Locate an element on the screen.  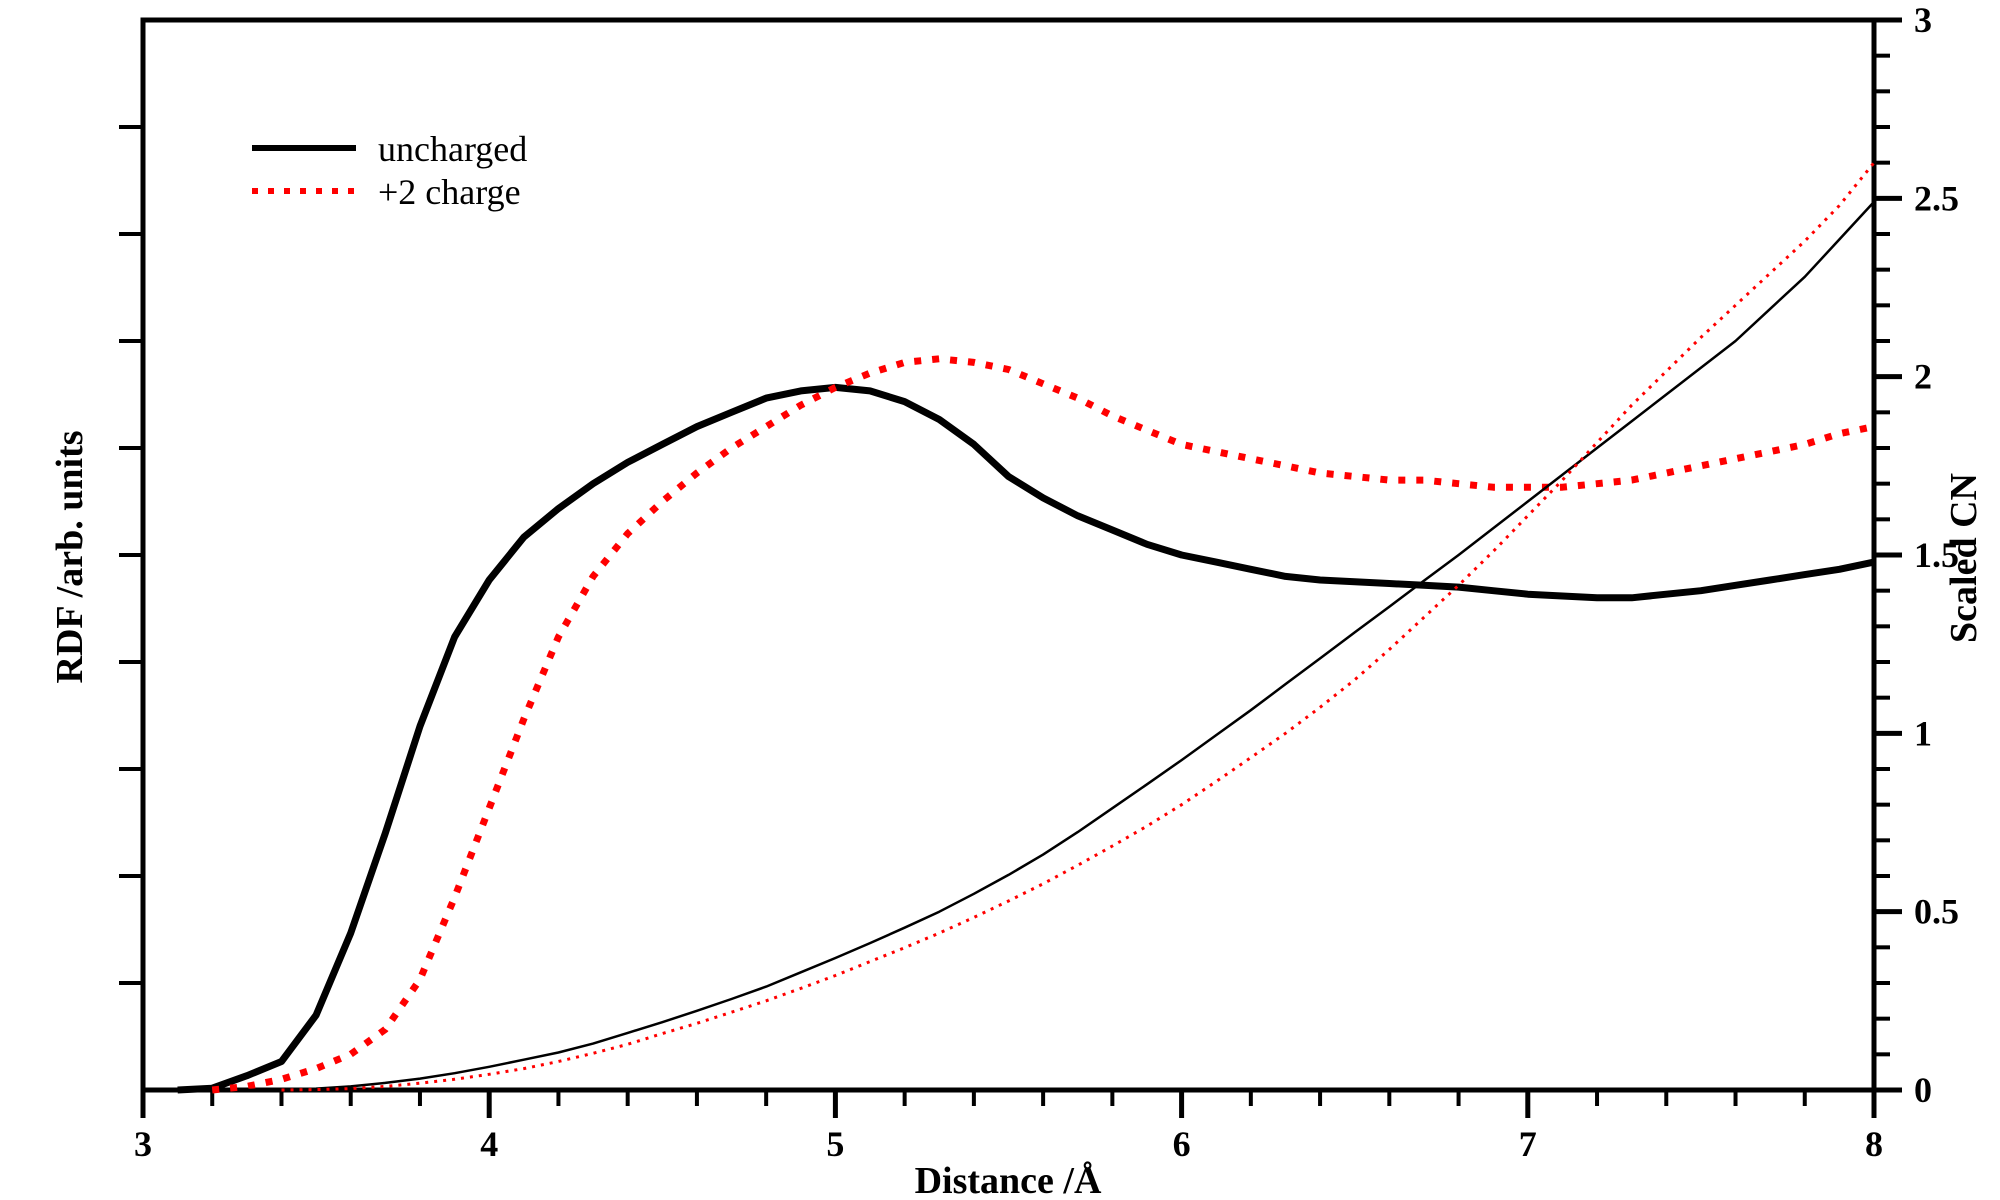
legend-label-uncharged: uncharged is located at coordinates (452, 149).